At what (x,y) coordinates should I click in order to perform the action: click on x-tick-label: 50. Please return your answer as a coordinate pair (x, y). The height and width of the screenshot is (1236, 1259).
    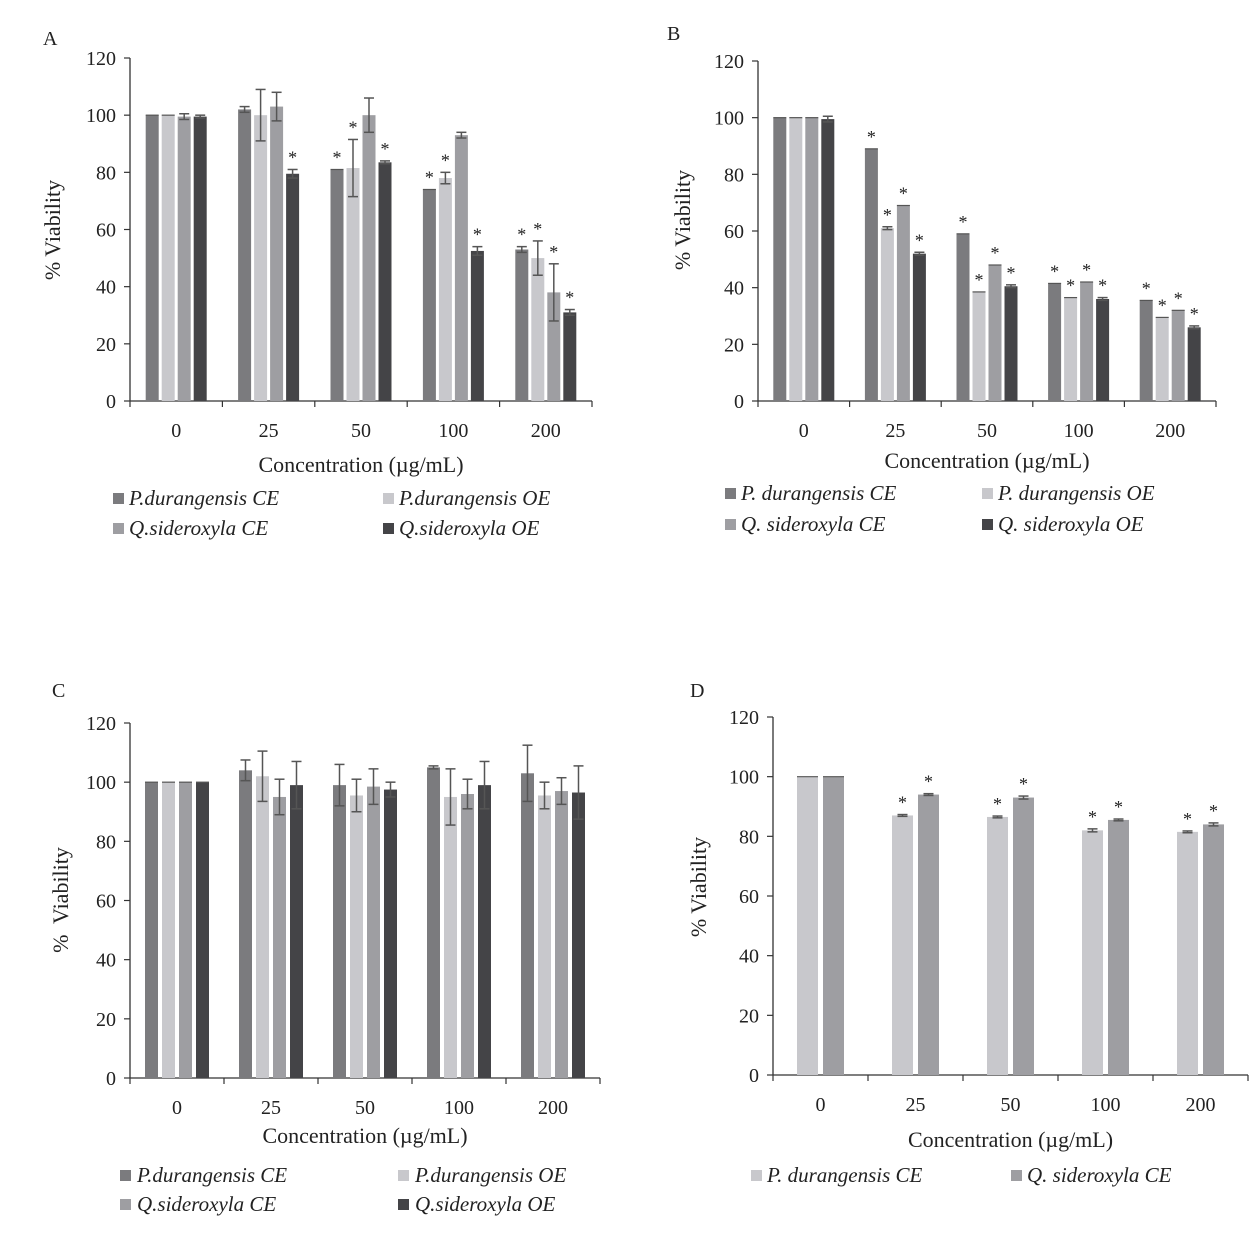
    Looking at the image, I should click on (361, 431).